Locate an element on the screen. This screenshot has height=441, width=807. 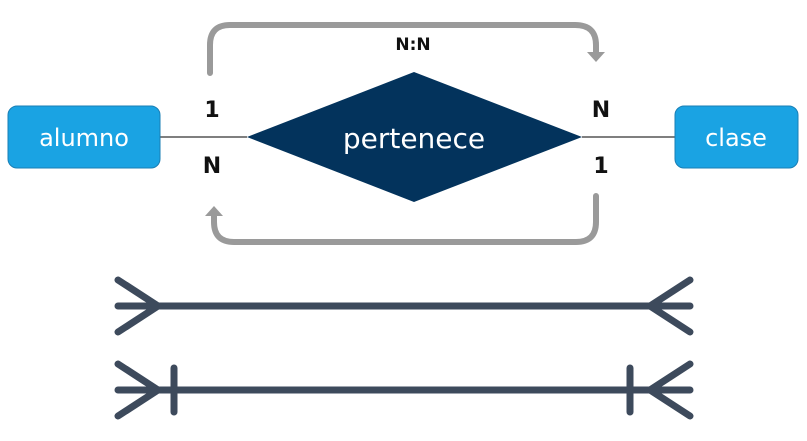
entity-alumno: alumno is located at coordinates (84, 137).